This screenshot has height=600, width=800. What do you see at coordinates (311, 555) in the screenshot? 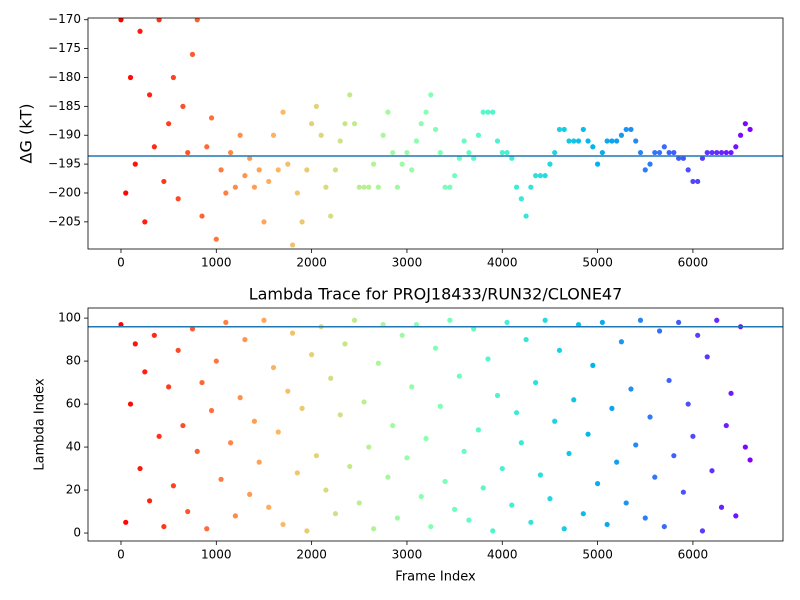
I see `x-tick-label: 2000` at bounding box center [311, 555].